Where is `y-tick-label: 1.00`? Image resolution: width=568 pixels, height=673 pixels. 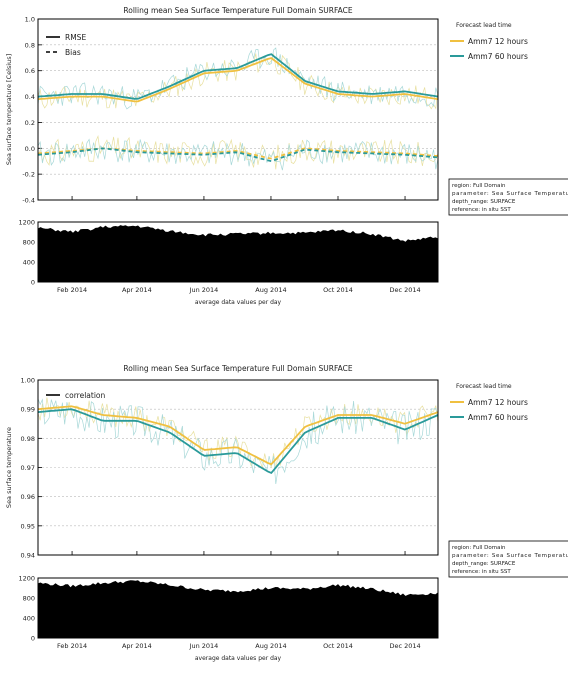
y-tick-label: 1.00 is located at coordinates (28, 381).